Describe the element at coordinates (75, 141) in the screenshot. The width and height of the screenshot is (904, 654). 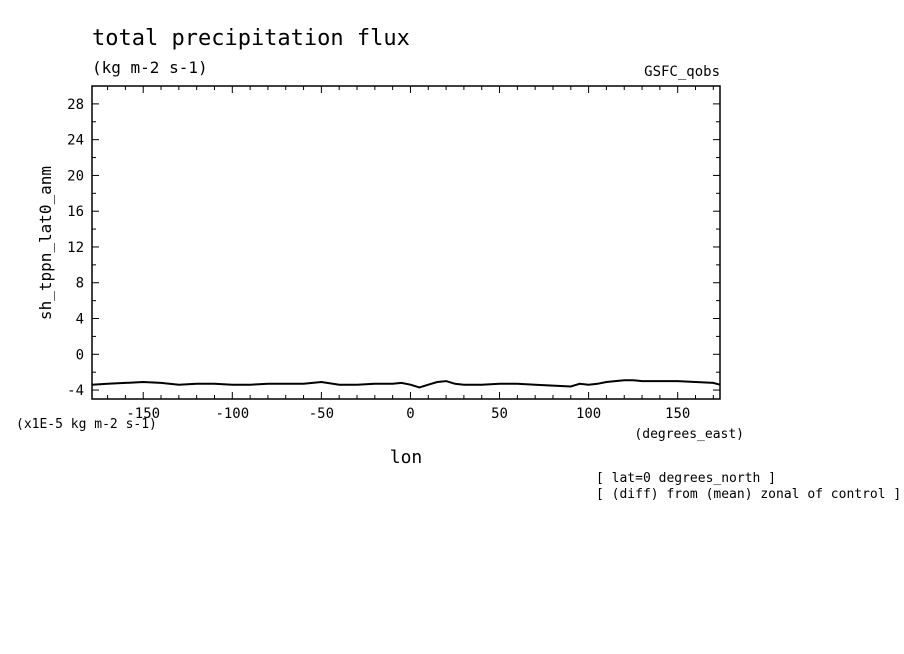
I see `y-tick-label: 24` at that location.